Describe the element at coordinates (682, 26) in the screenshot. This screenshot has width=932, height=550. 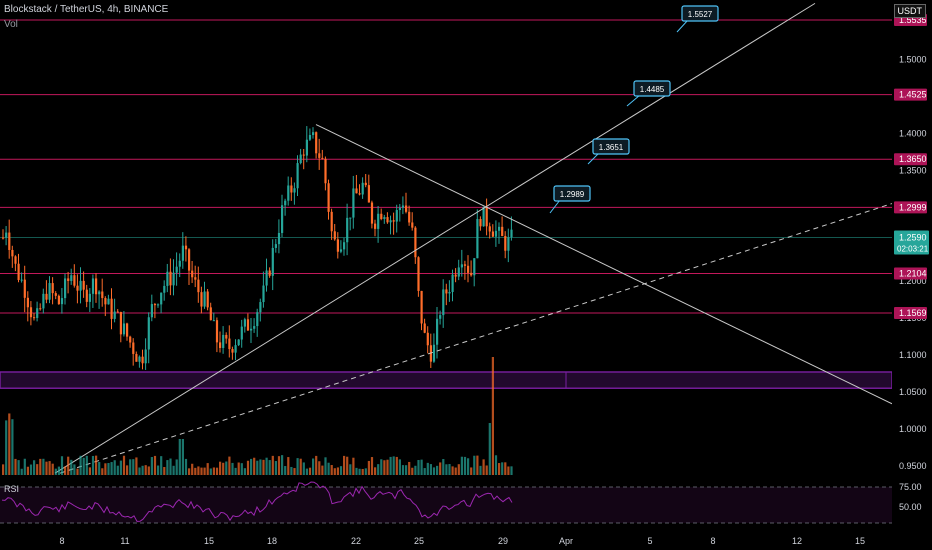
I see `callout-pointer` at that location.